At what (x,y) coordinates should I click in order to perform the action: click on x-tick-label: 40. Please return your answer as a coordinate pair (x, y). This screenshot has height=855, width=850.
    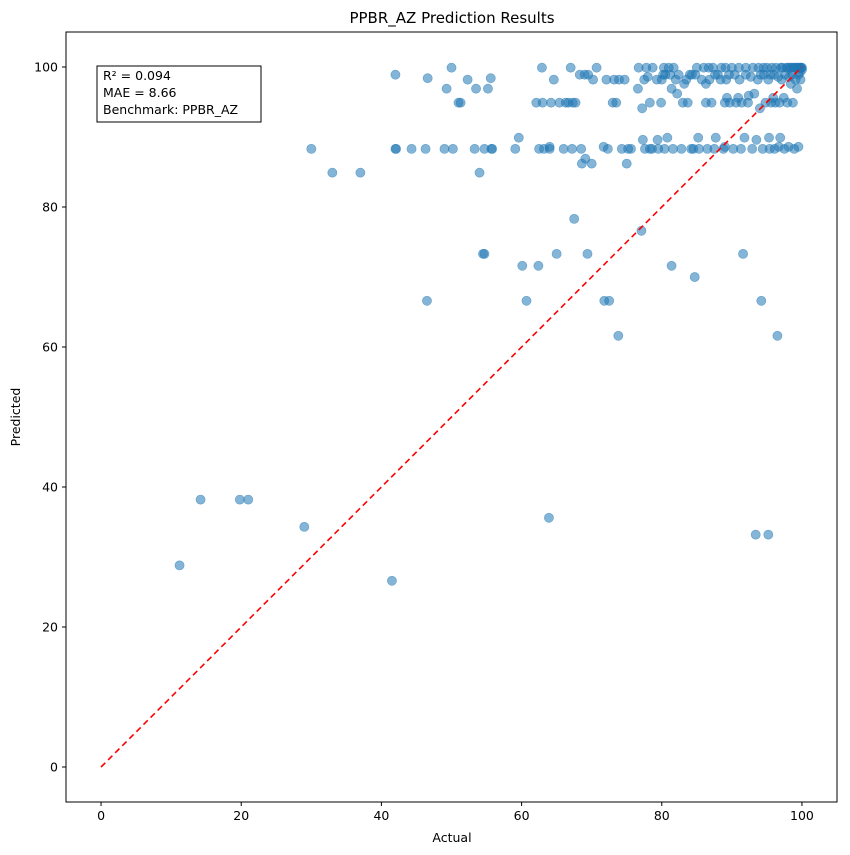
    Looking at the image, I should click on (381, 815).